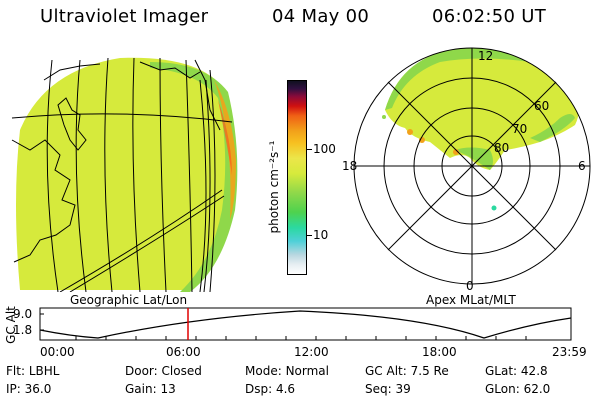 Image resolution: width=600 pixels, height=400 pixels. I want to click on mlt-label-18: 18, so click(349, 166).